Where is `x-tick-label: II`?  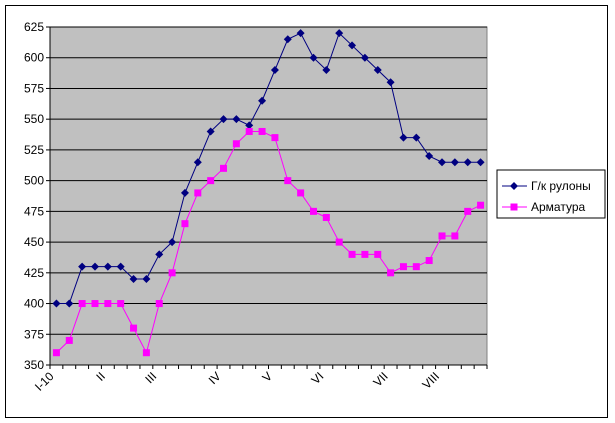 x-tick-label: II is located at coordinates (100, 376).